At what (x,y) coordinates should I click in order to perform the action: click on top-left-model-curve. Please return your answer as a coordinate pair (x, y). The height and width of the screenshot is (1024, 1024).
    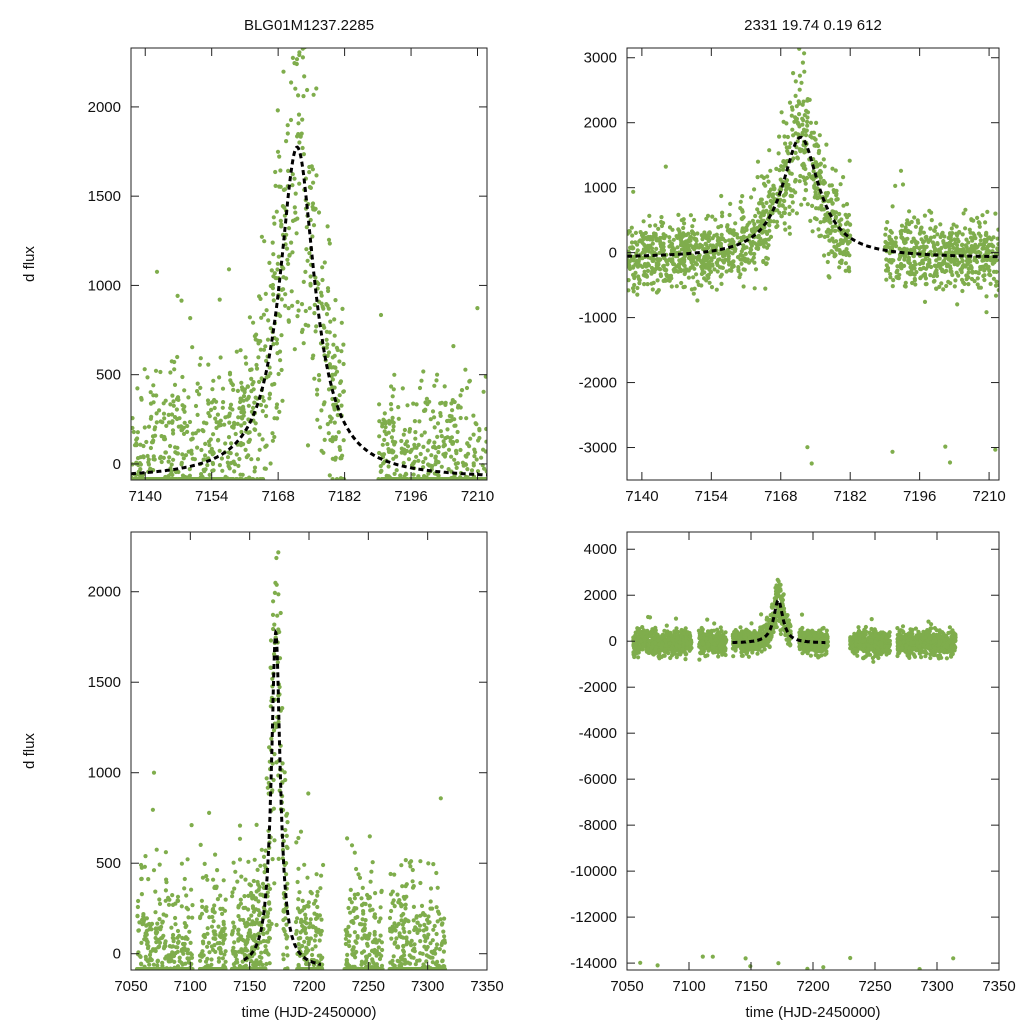
    Looking at the image, I should click on (309, 311).